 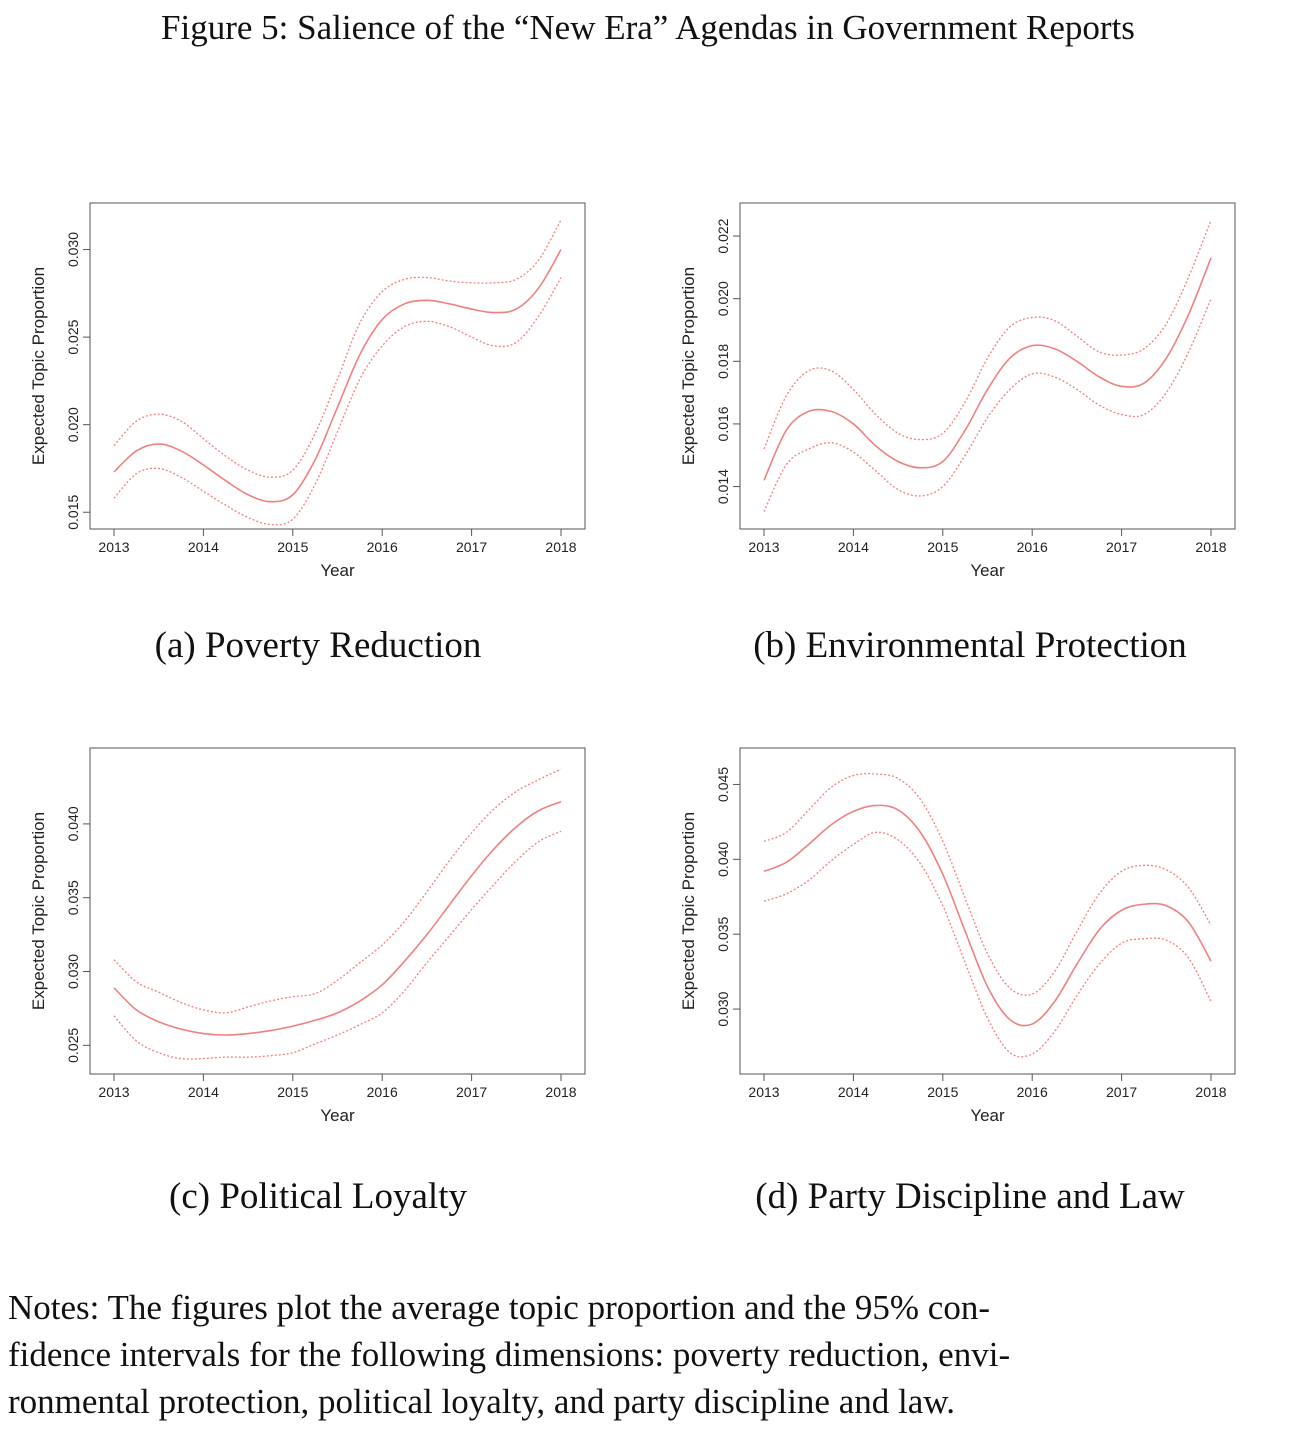 I want to click on y-tick-label: 0.016, so click(x=723, y=423).